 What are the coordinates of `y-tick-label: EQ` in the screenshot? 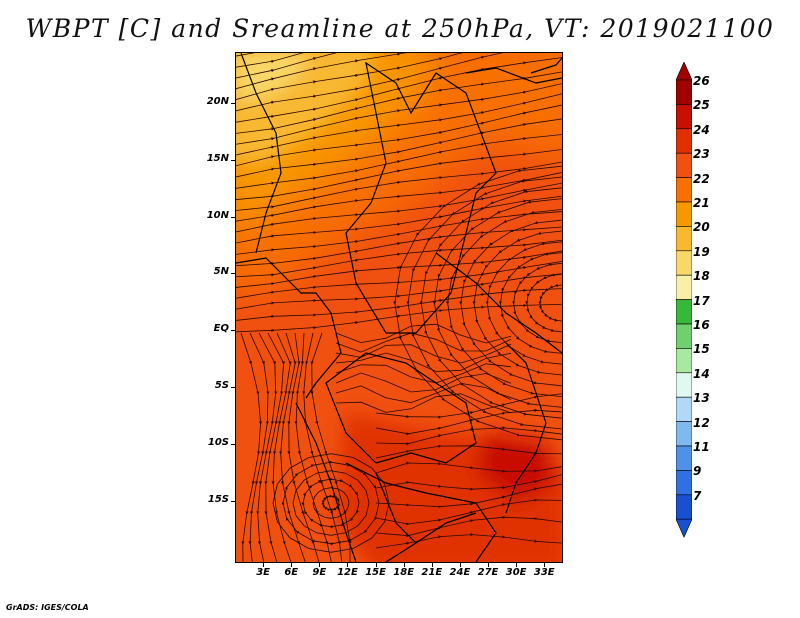 It's located at (221, 329).